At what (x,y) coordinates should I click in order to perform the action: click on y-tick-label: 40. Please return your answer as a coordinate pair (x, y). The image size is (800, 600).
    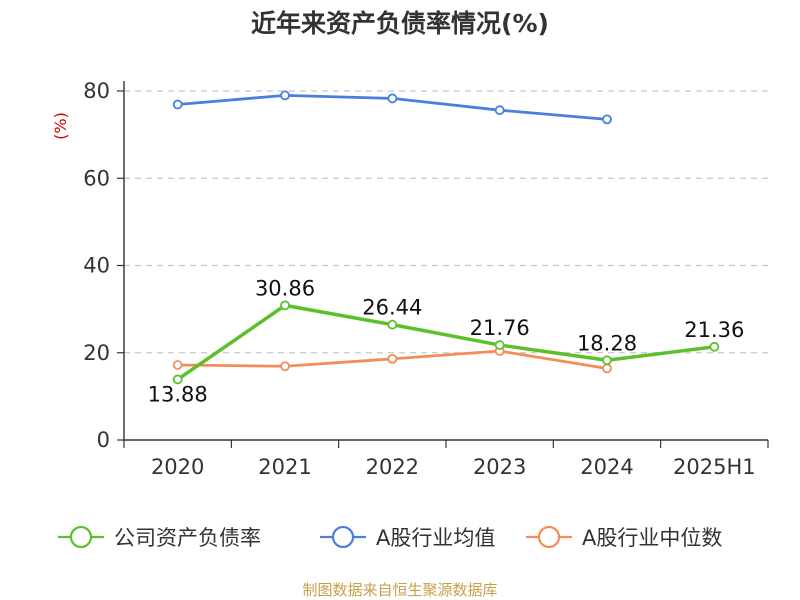
    Looking at the image, I should click on (96, 266).